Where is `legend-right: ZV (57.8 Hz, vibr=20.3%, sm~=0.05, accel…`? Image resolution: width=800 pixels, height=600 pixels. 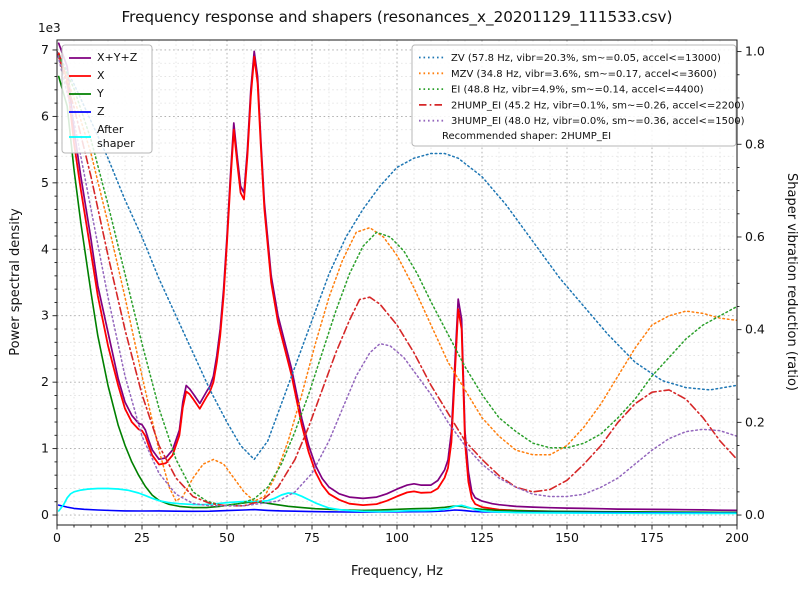 legend-right: ZV (57.8 Hz, vibr=20.3%, sm~=0.05, accel… is located at coordinates (578, 95).